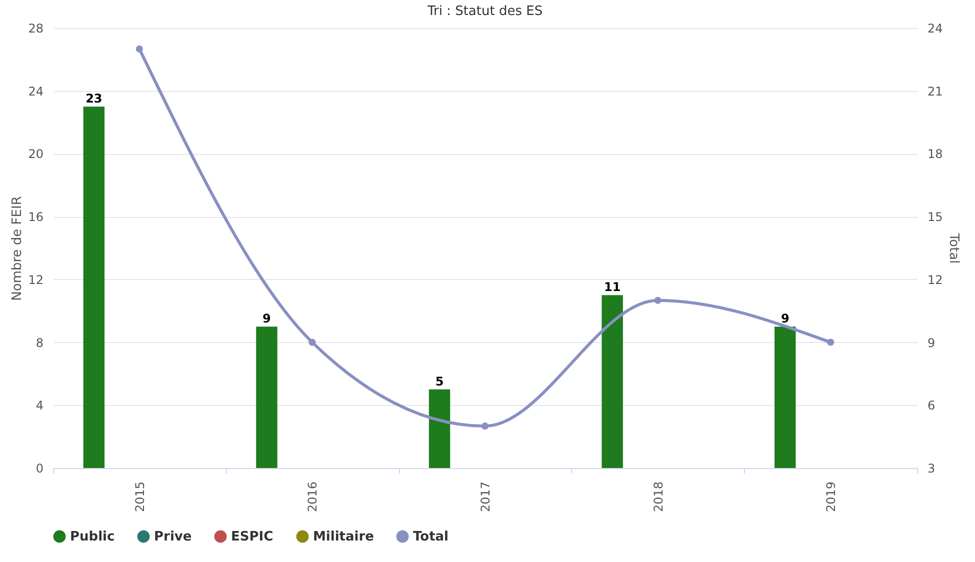  What do you see at coordinates (935, 154) in the screenshot?
I see `y2-tick-label: 18` at bounding box center [935, 154].